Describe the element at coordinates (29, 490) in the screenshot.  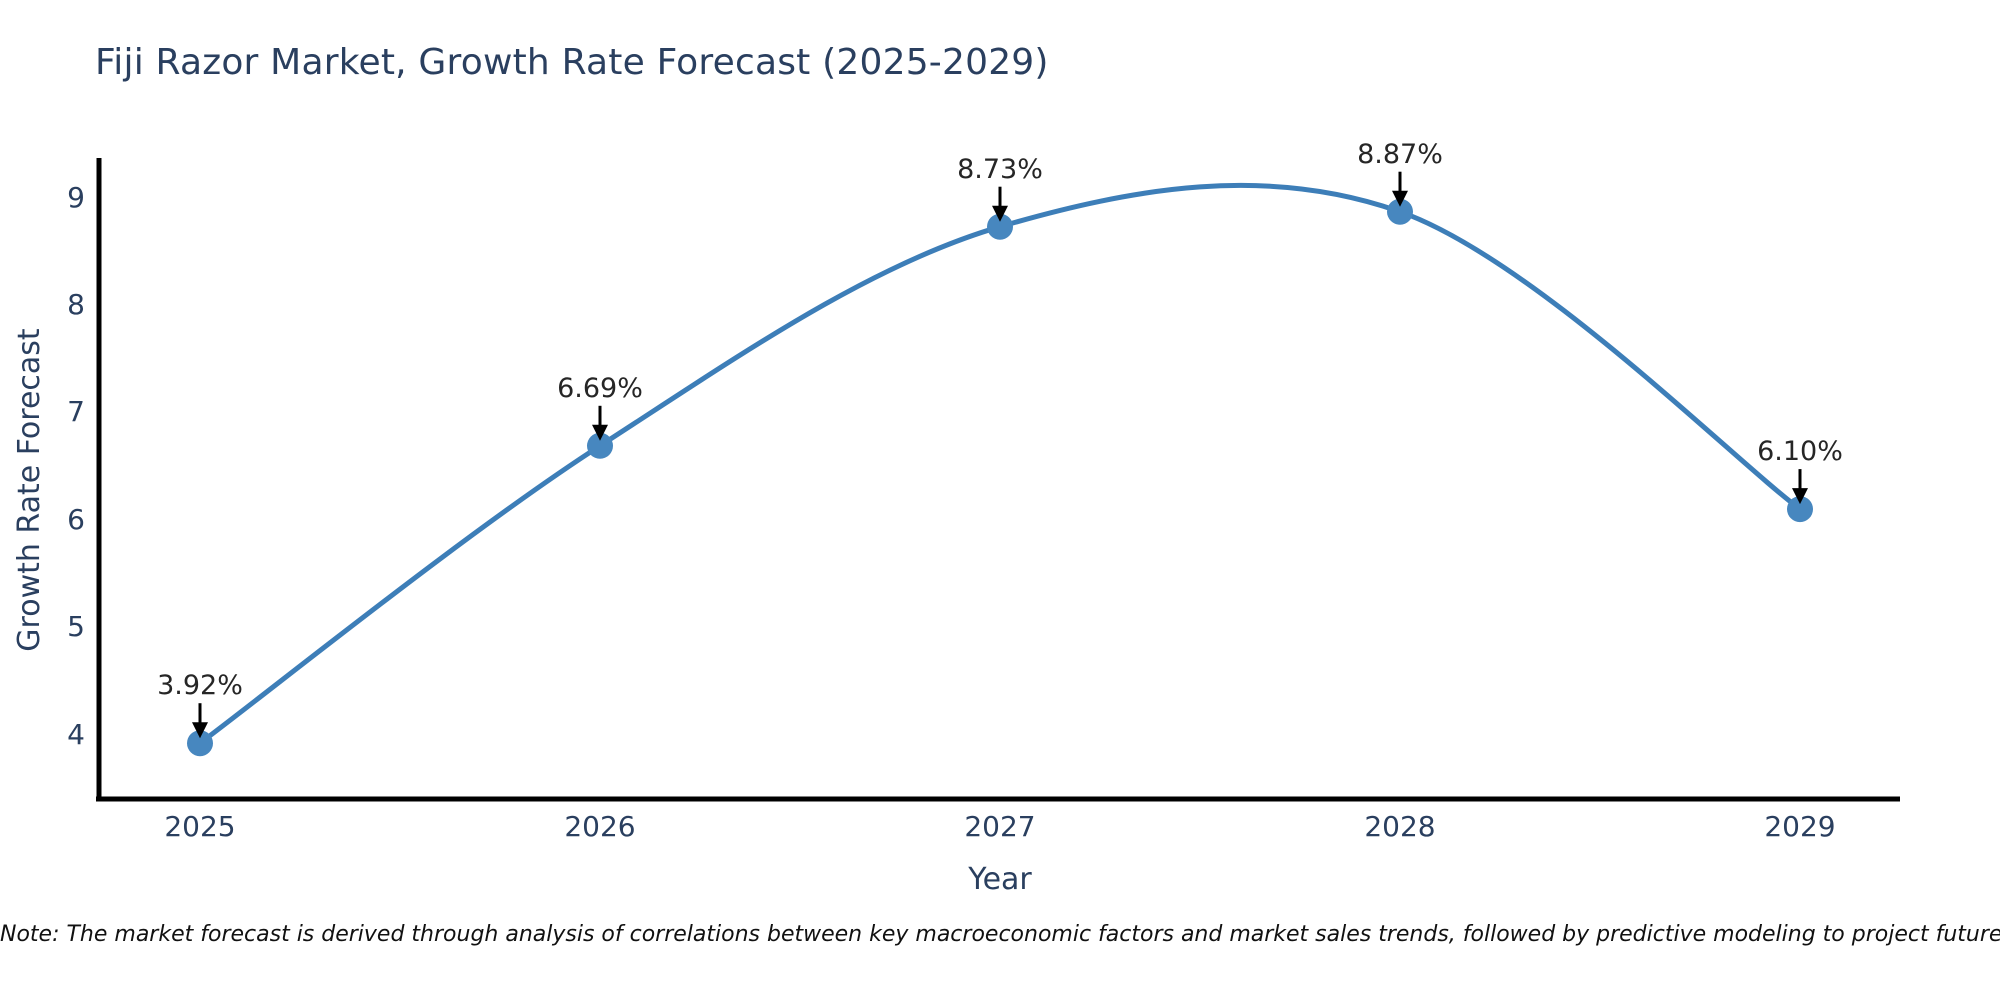
I see `y-axis-title: Growth Rate Forecast` at that location.